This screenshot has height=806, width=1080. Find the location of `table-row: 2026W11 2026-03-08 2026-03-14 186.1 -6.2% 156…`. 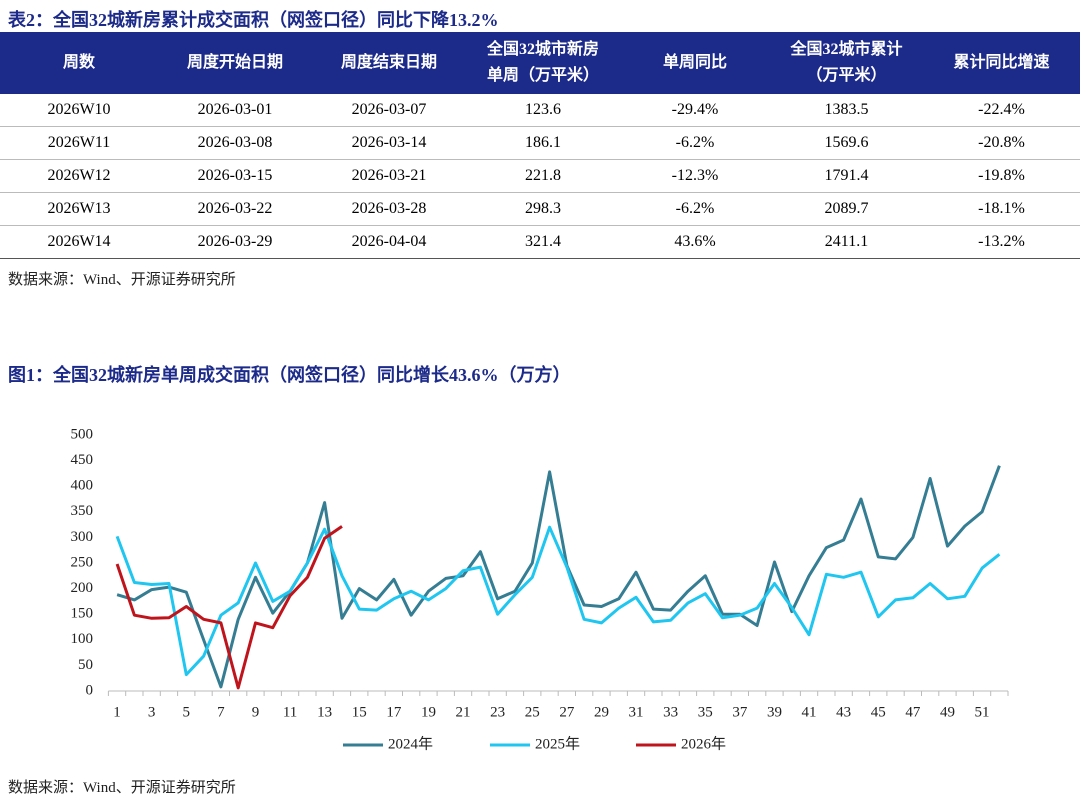

table-row: 2026W11 2026-03-08 2026-03-14 186.1 -6.2% 156… is located at coordinates (540, 143).